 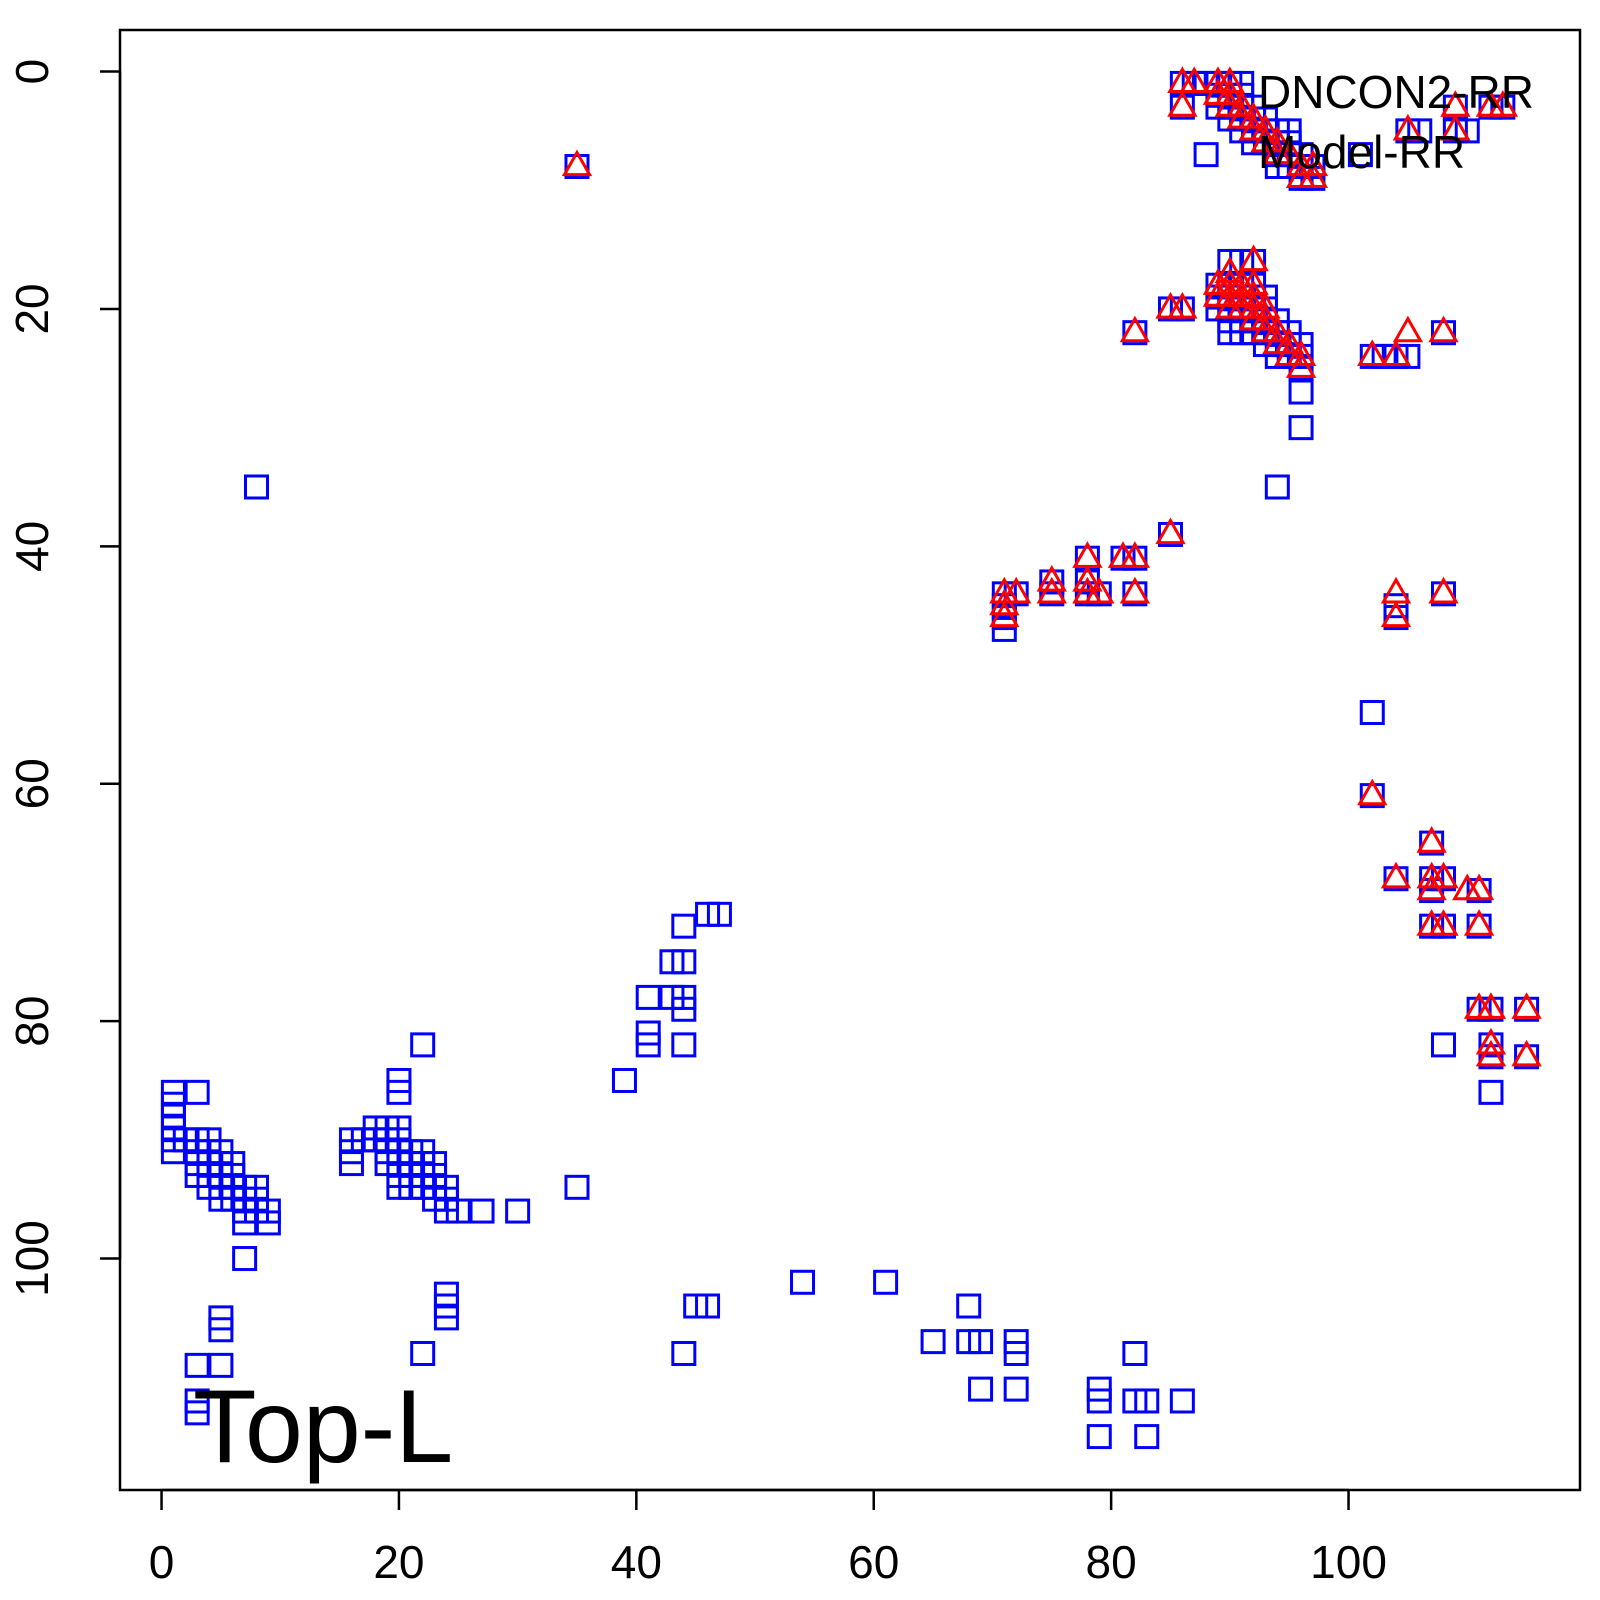 What do you see at coordinates (64, 678) in the screenshot?
I see `y-axis: 0 20 40 60 80 100` at bounding box center [64, 678].